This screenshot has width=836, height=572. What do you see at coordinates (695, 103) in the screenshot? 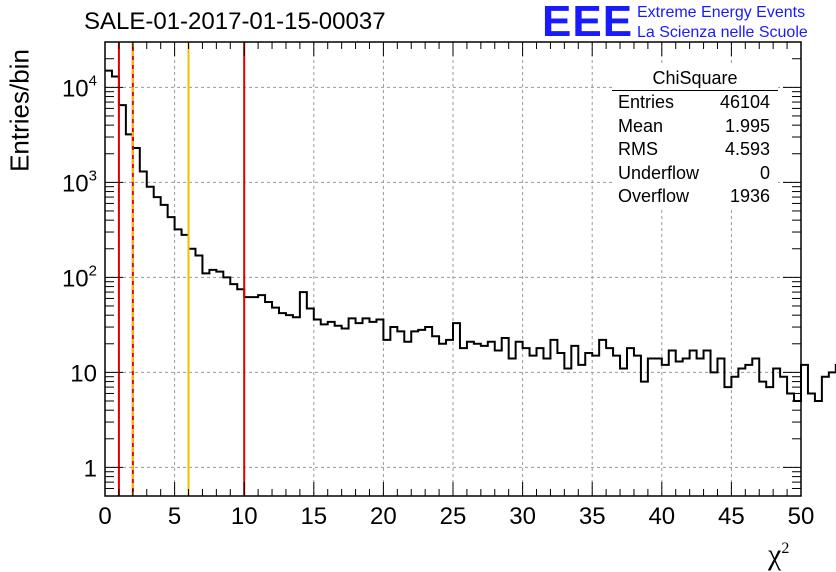
I see `stats-row-entries: Entries 46104` at bounding box center [695, 103].